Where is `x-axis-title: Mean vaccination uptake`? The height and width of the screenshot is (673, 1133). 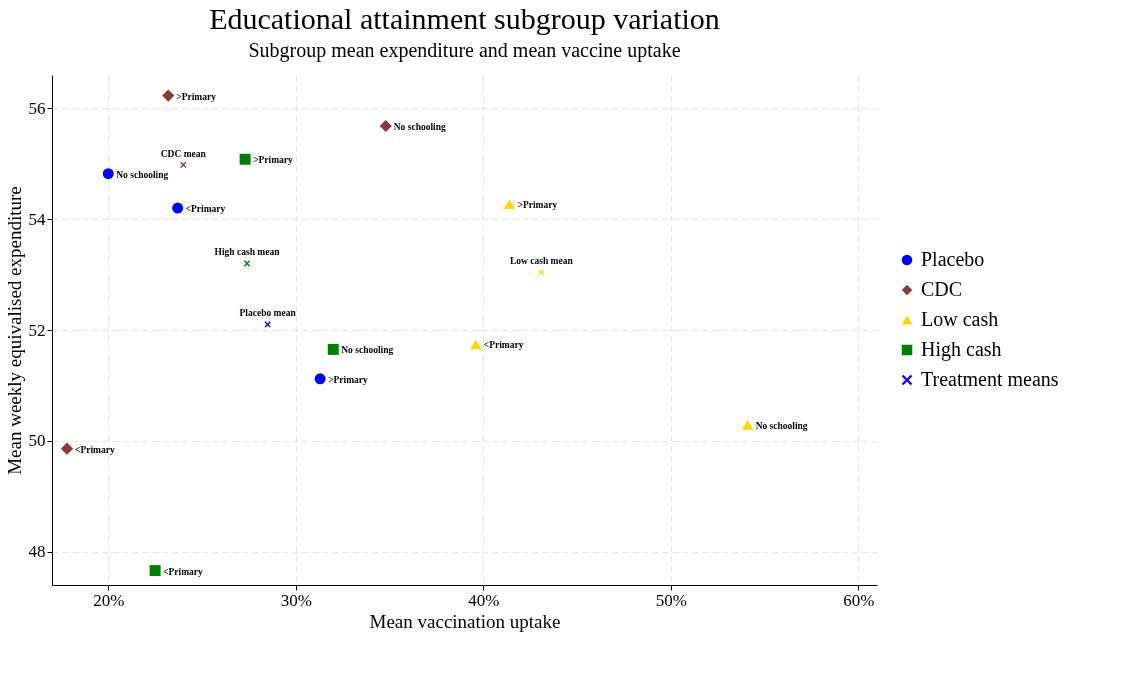 x-axis-title: Mean vaccination uptake is located at coordinates (465, 621).